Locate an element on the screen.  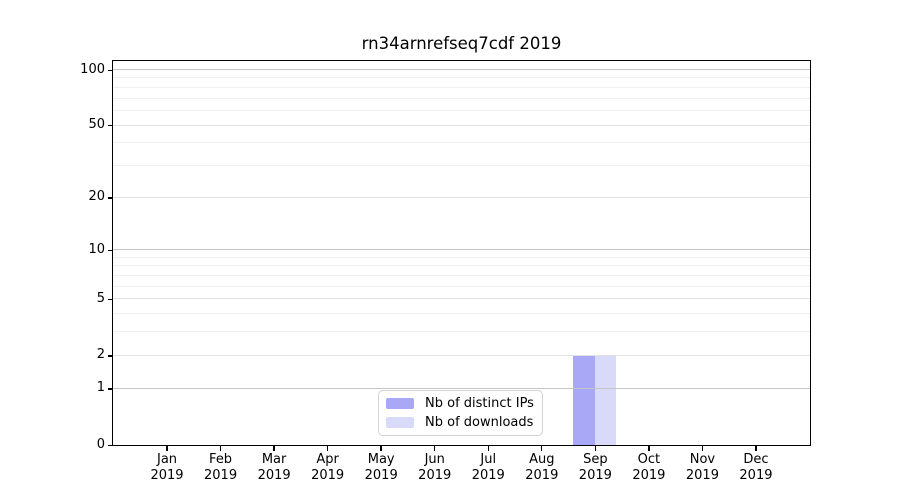
y-tick-label: 5 is located at coordinates (100, 298).